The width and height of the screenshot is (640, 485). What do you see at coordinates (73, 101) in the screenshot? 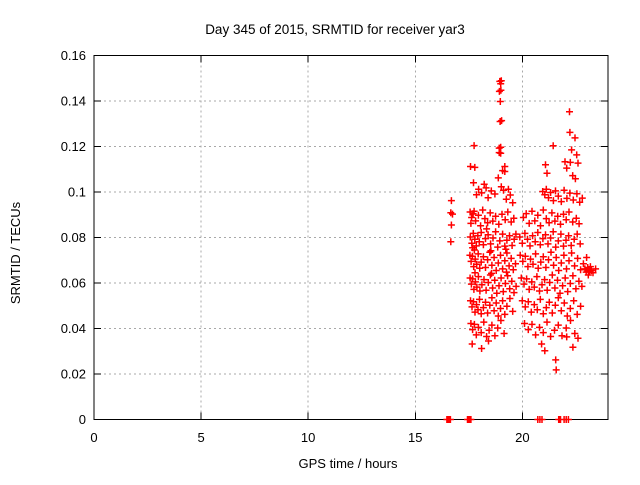
I see `y-tick-label: 0.14` at bounding box center [73, 101].